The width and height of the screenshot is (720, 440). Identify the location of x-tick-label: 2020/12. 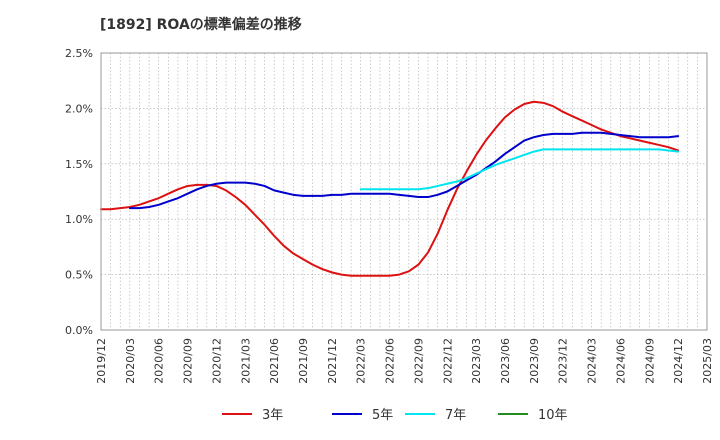
(216, 361).